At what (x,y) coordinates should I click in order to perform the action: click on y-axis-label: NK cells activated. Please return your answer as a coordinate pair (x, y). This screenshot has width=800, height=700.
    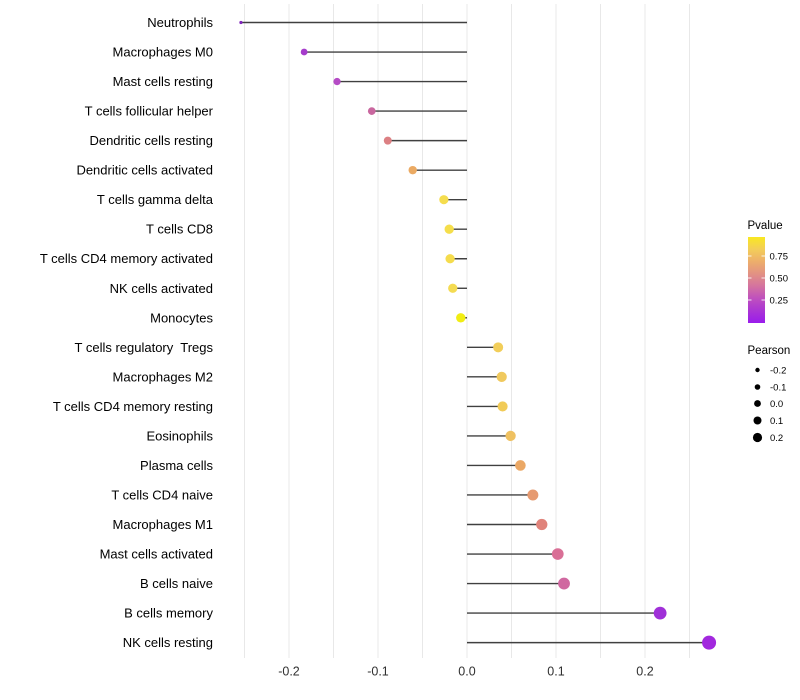
    Looking at the image, I should click on (161, 288).